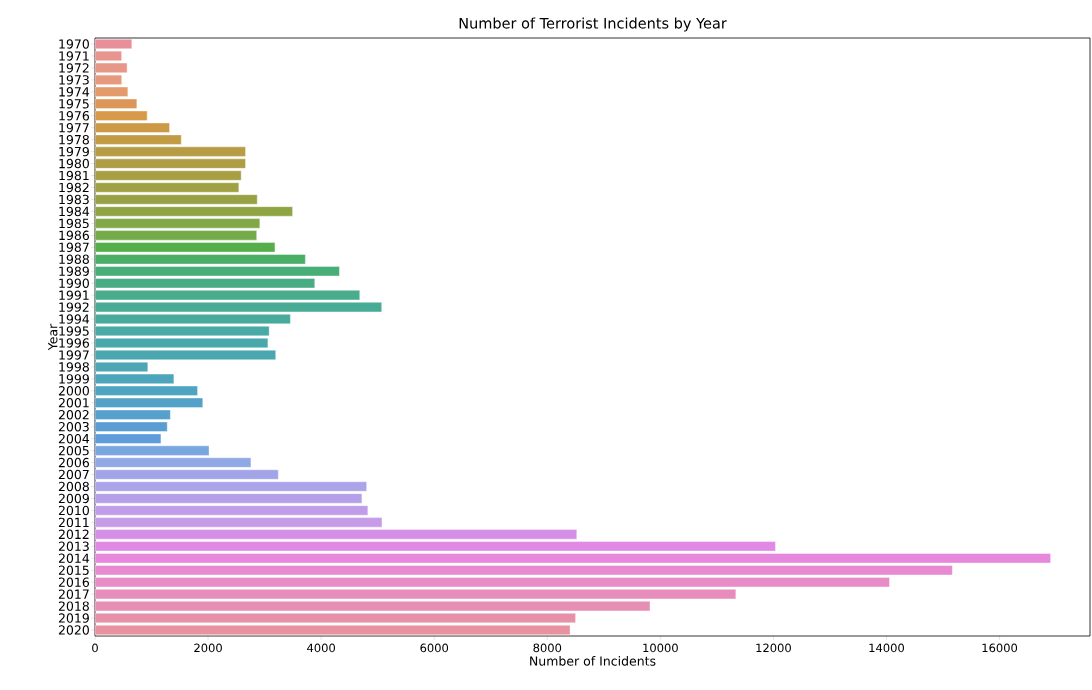 This screenshot has height=690, width=1092. I want to click on y-tick-label: 2001, so click(73, 403).